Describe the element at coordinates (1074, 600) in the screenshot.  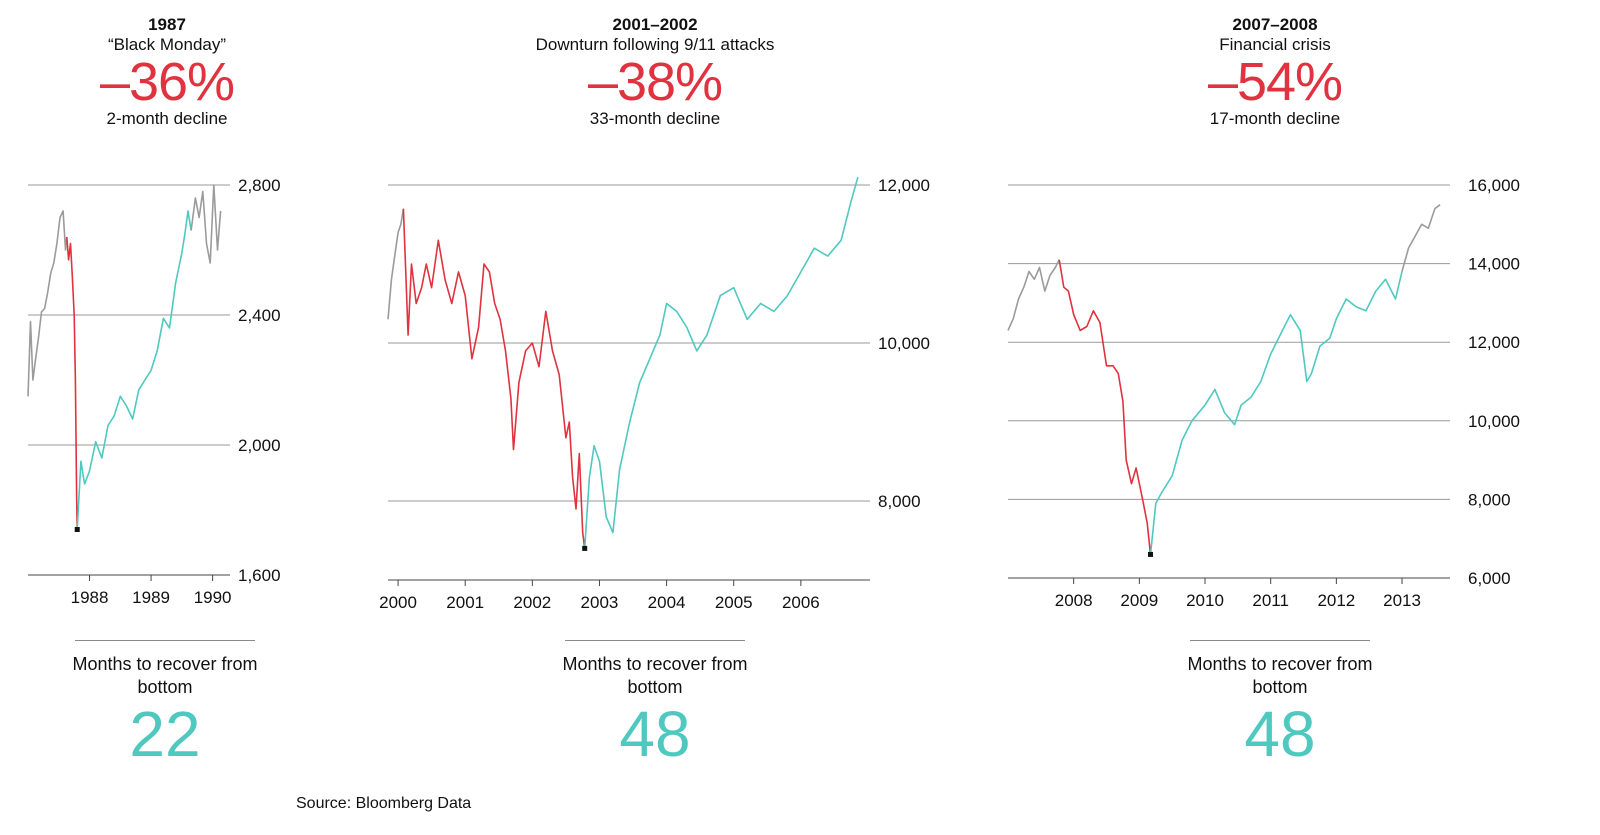
I see `x-tick-label: 2008` at that location.